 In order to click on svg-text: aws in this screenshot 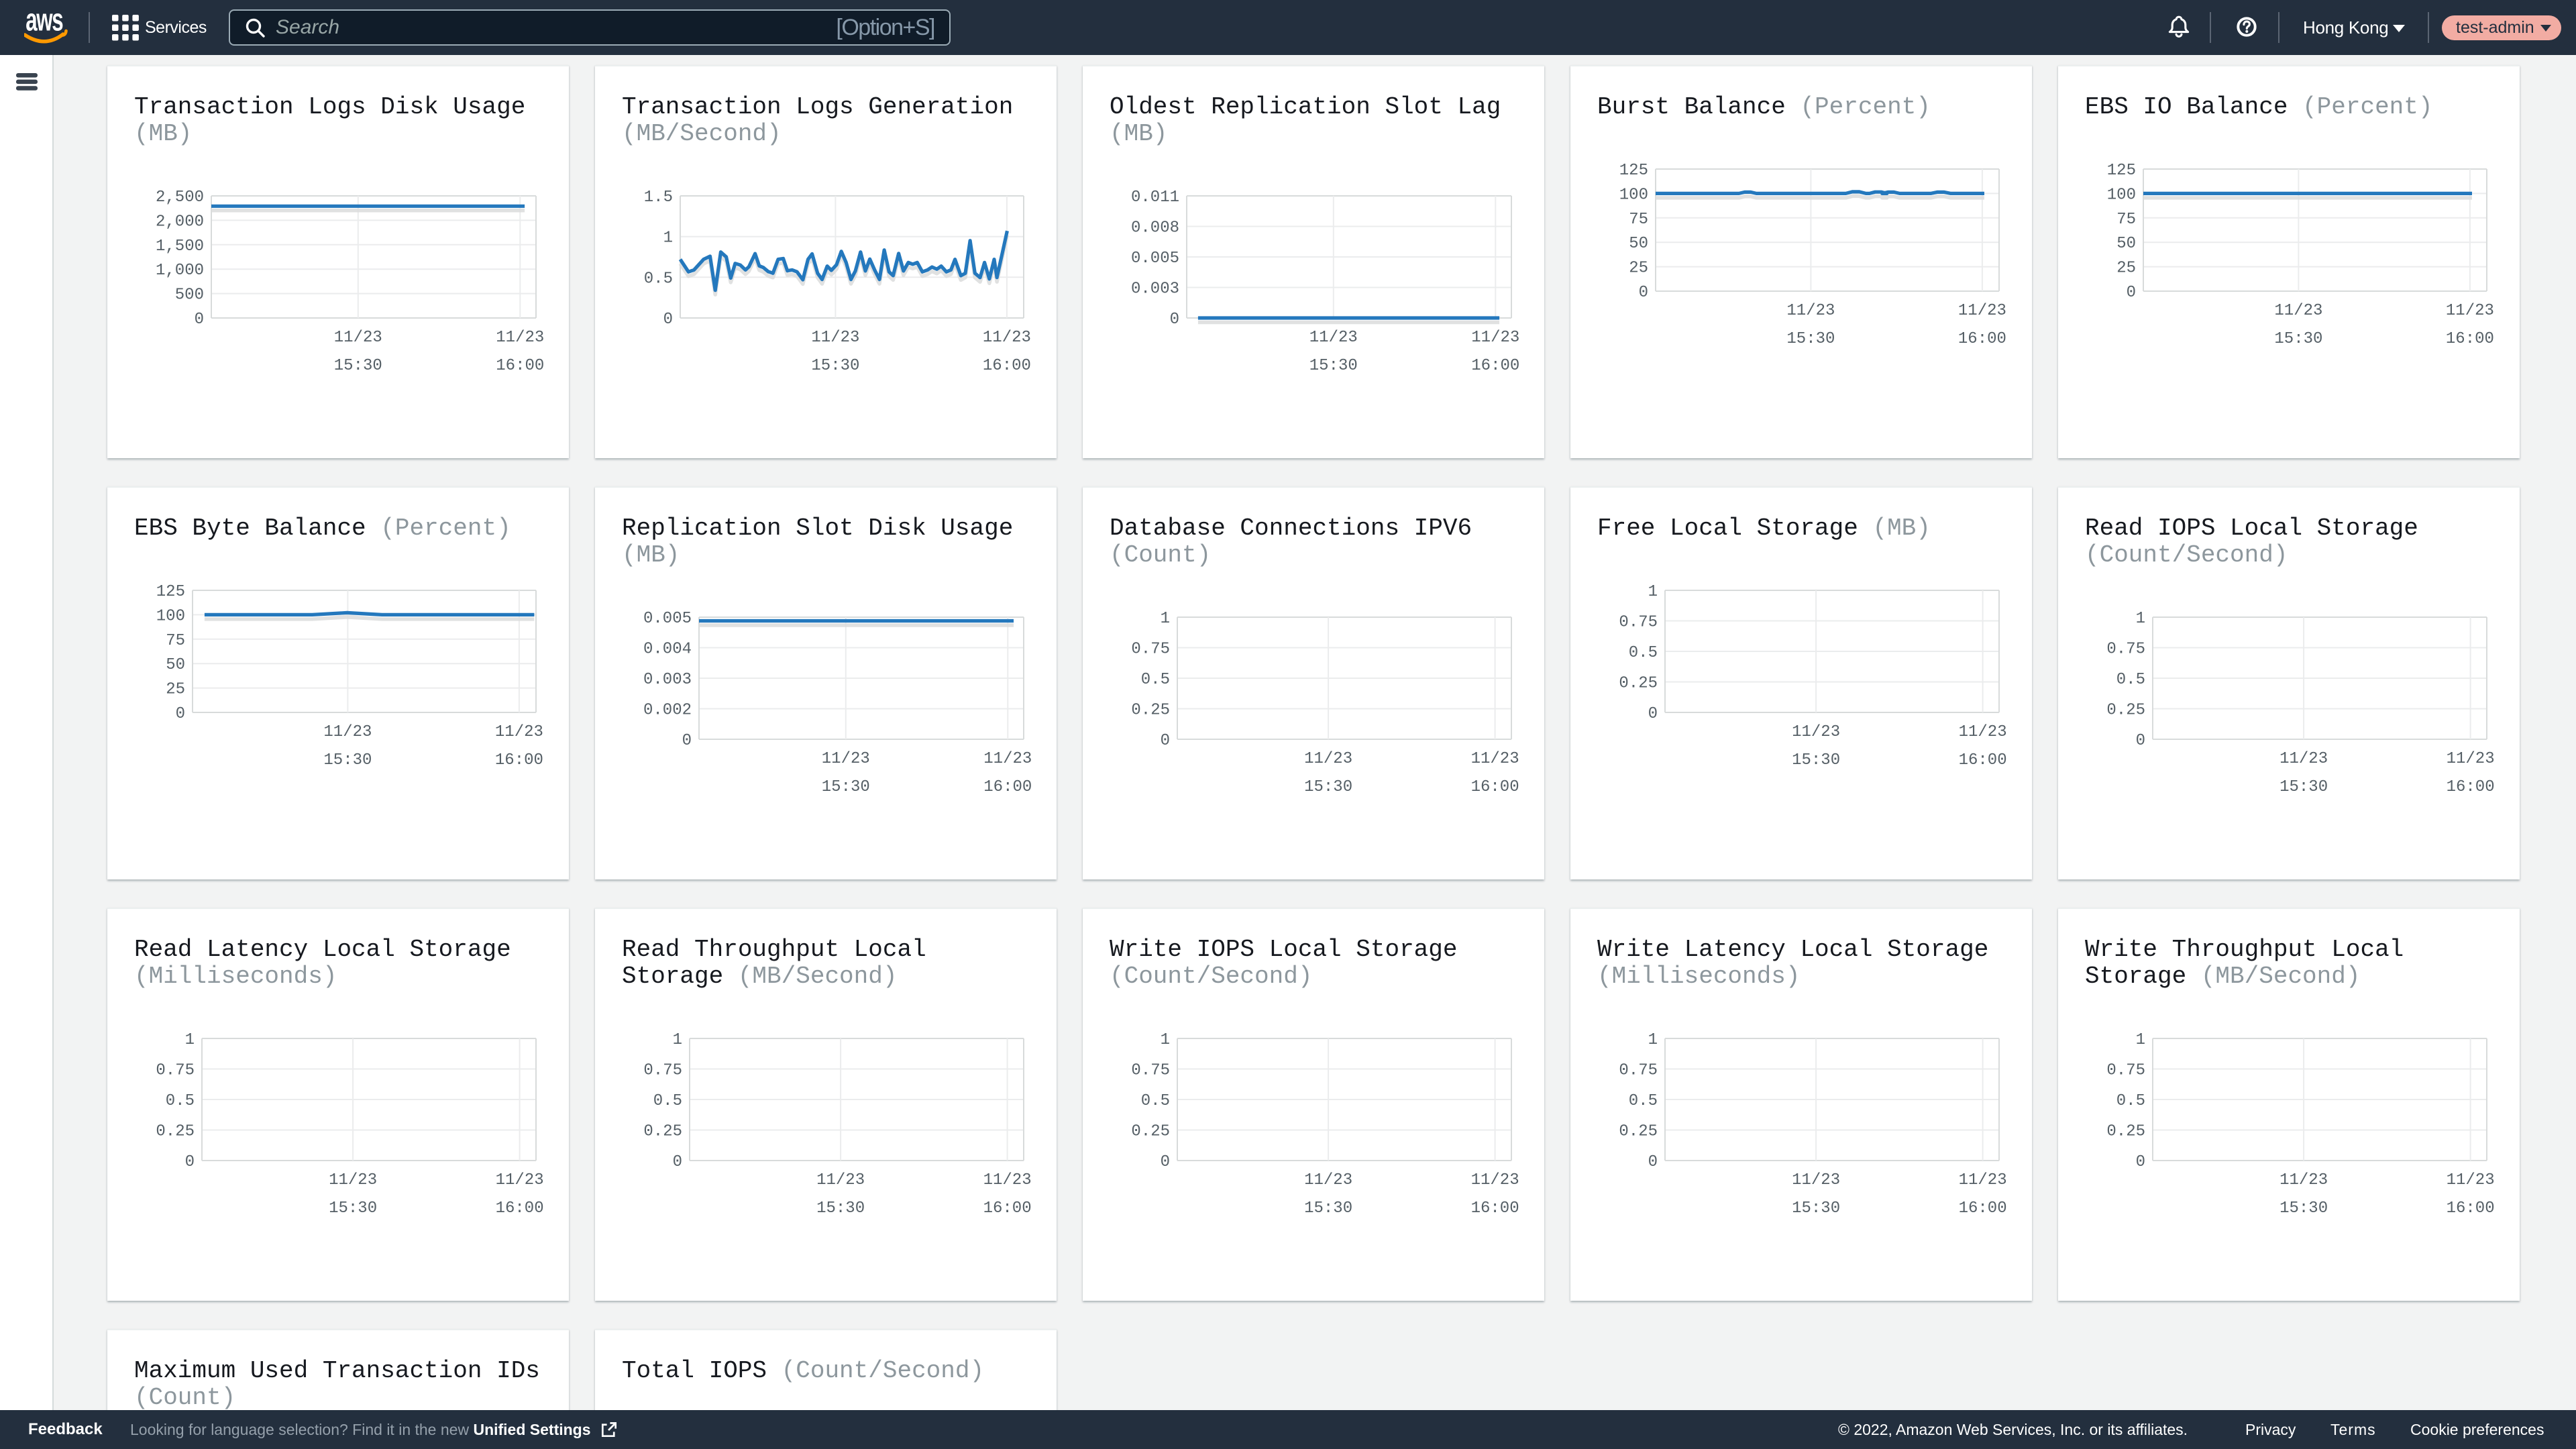, I will do `click(43, 23)`.